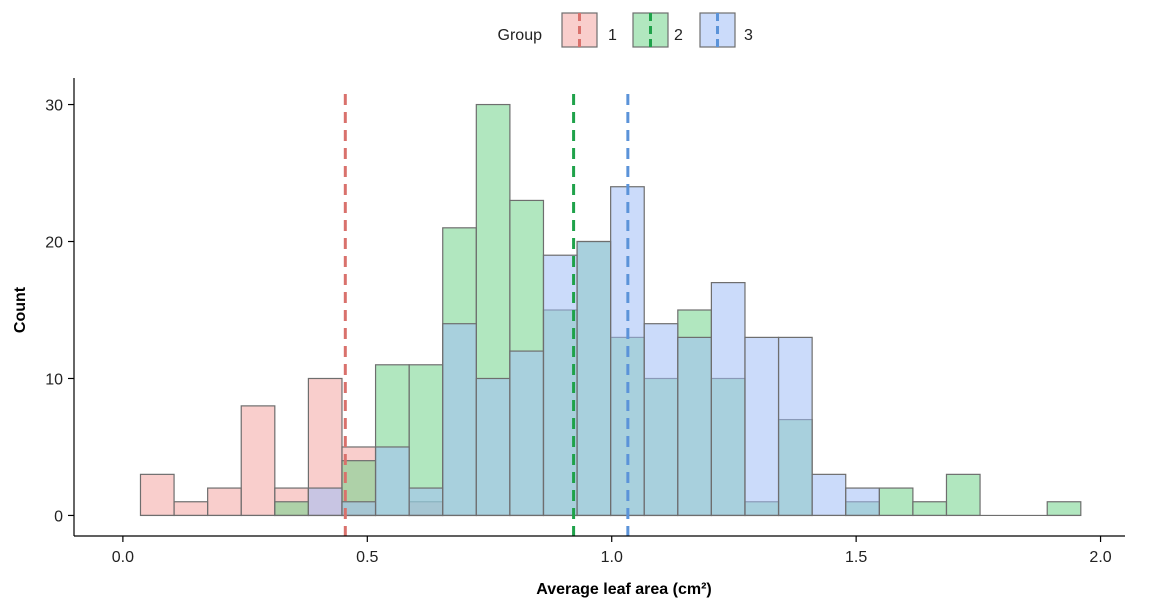  What do you see at coordinates (829, 495) in the screenshot?
I see `bar-group3-bin21` at bounding box center [829, 495].